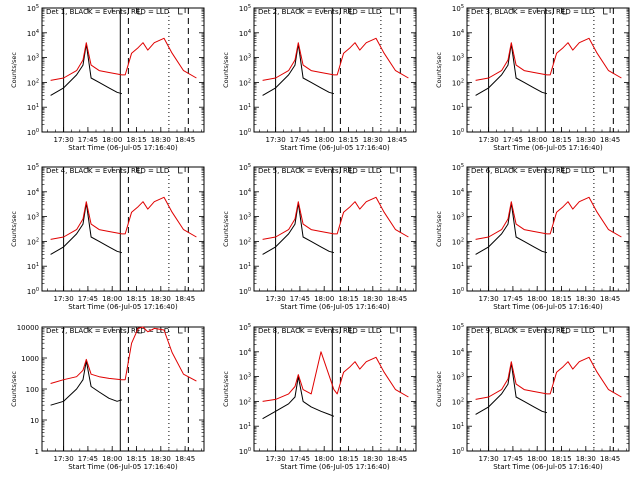 Image resolution: width=640 pixels, height=480 pixels. I want to click on panel-title: Det 5, BLACK = Events, RED = LLD, so click(319, 171).